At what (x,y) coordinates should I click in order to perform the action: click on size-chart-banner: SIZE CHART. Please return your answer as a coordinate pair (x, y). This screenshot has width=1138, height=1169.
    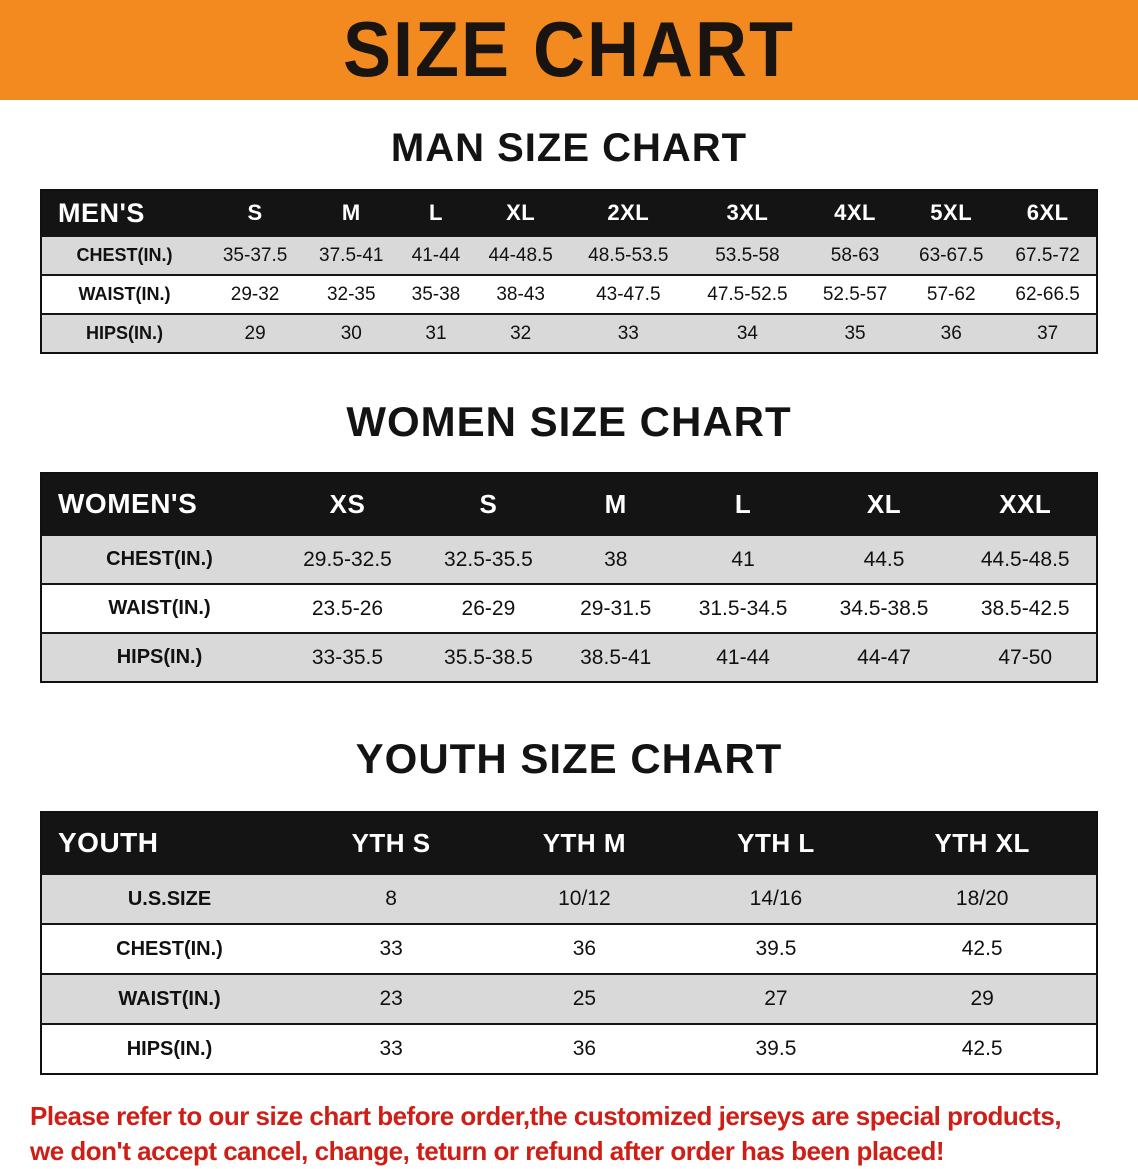
    Looking at the image, I should click on (569, 50).